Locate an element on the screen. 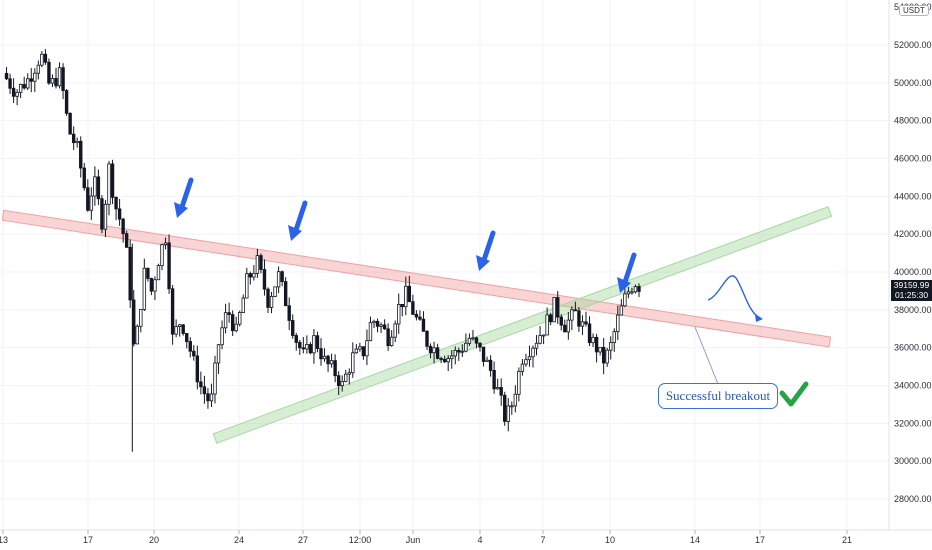 The image size is (932, 550). y-tick-label: 46000.00 is located at coordinates (913, 159).